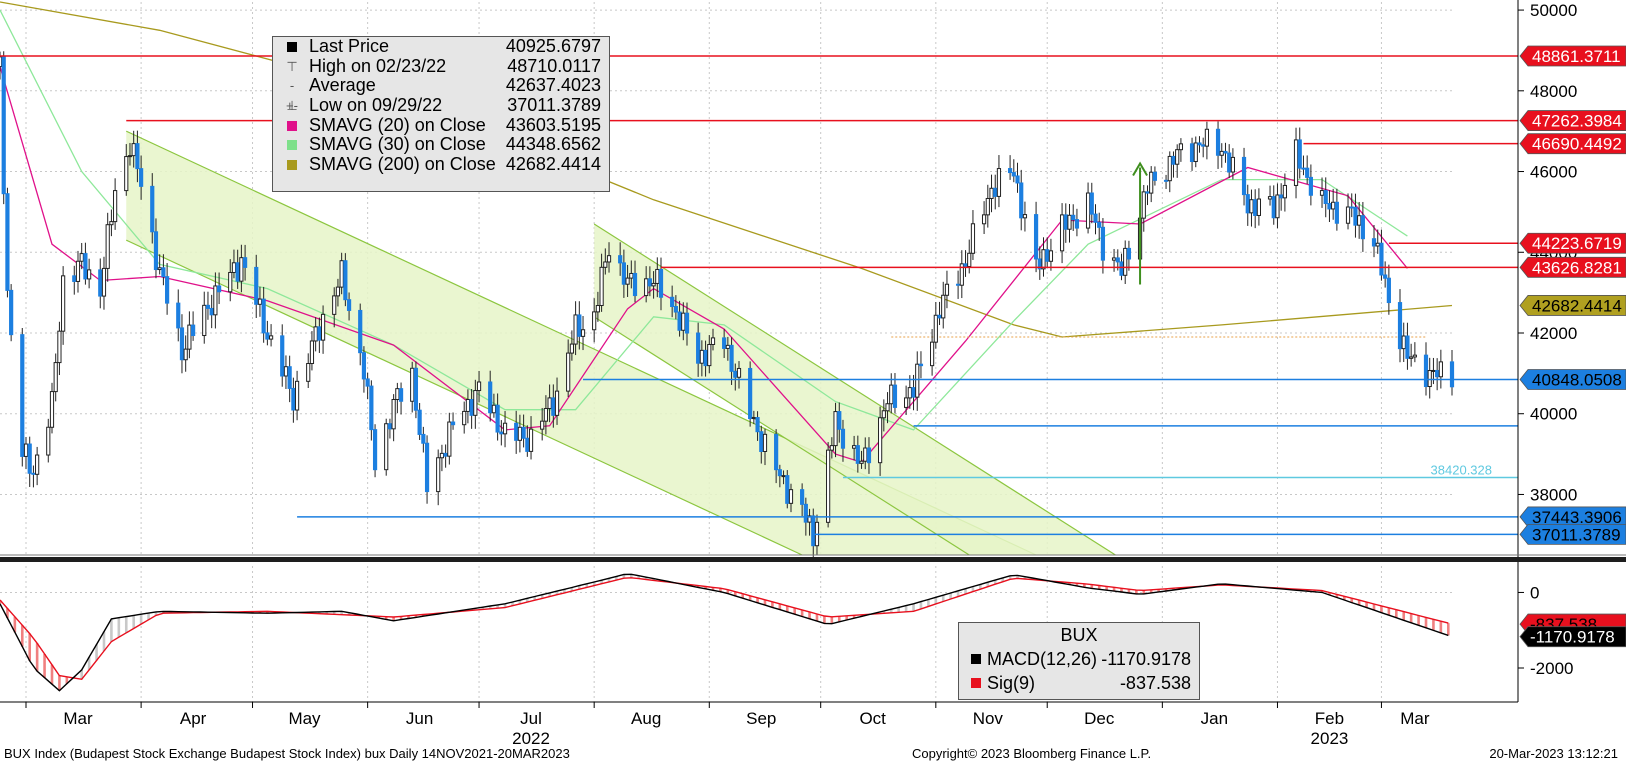 The height and width of the screenshot is (765, 1626). Describe the element at coordinates (646, 718) in the screenshot. I see `x-axis-month-label: Aug` at that location.